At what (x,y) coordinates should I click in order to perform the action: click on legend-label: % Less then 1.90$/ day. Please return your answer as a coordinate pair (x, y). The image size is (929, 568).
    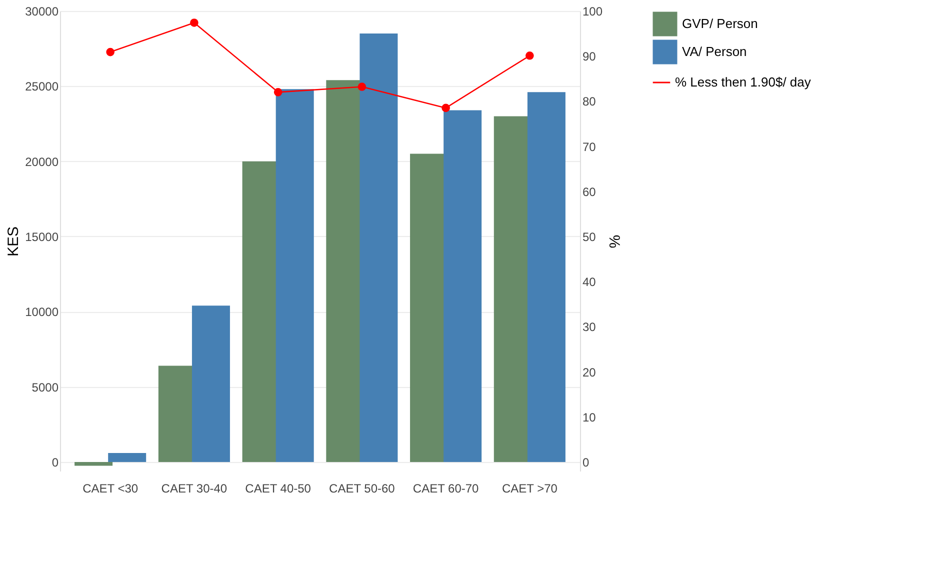
    Looking at the image, I should click on (743, 82).